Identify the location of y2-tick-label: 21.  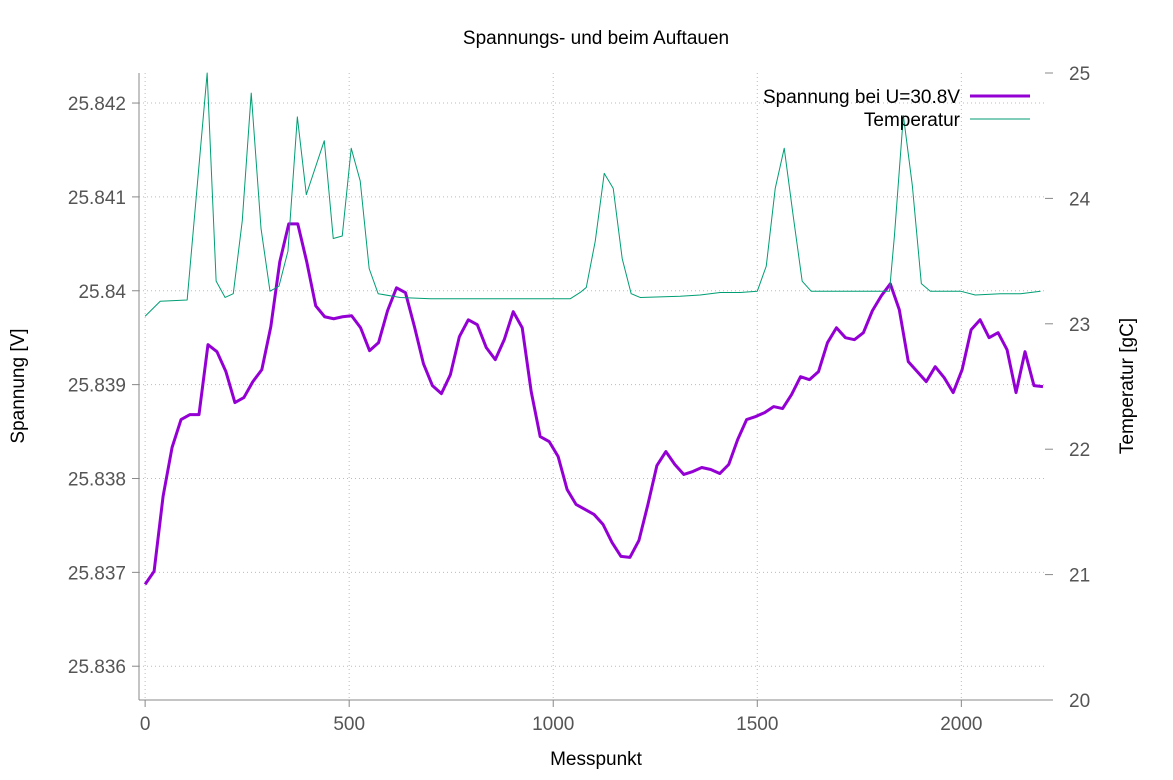
(1079, 576).